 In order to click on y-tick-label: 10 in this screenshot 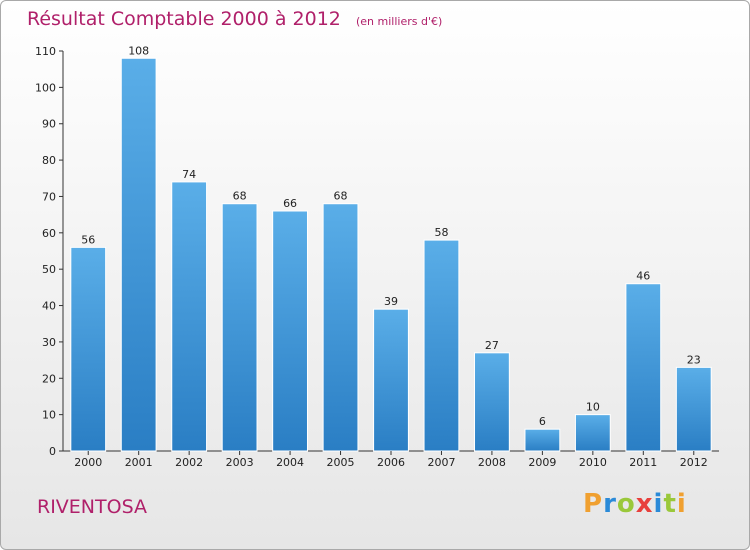, I will do `click(49, 415)`.